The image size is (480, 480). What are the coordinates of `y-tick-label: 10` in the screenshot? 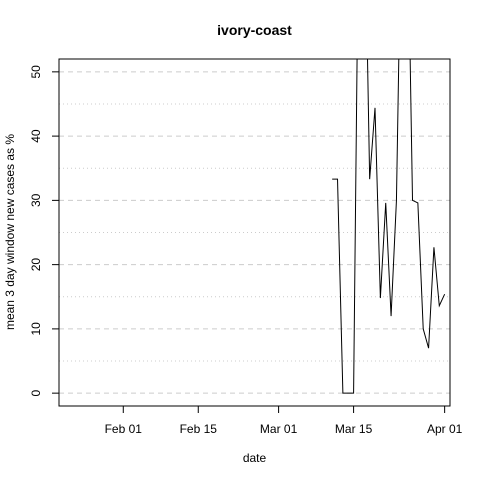 It's located at (36, 329).